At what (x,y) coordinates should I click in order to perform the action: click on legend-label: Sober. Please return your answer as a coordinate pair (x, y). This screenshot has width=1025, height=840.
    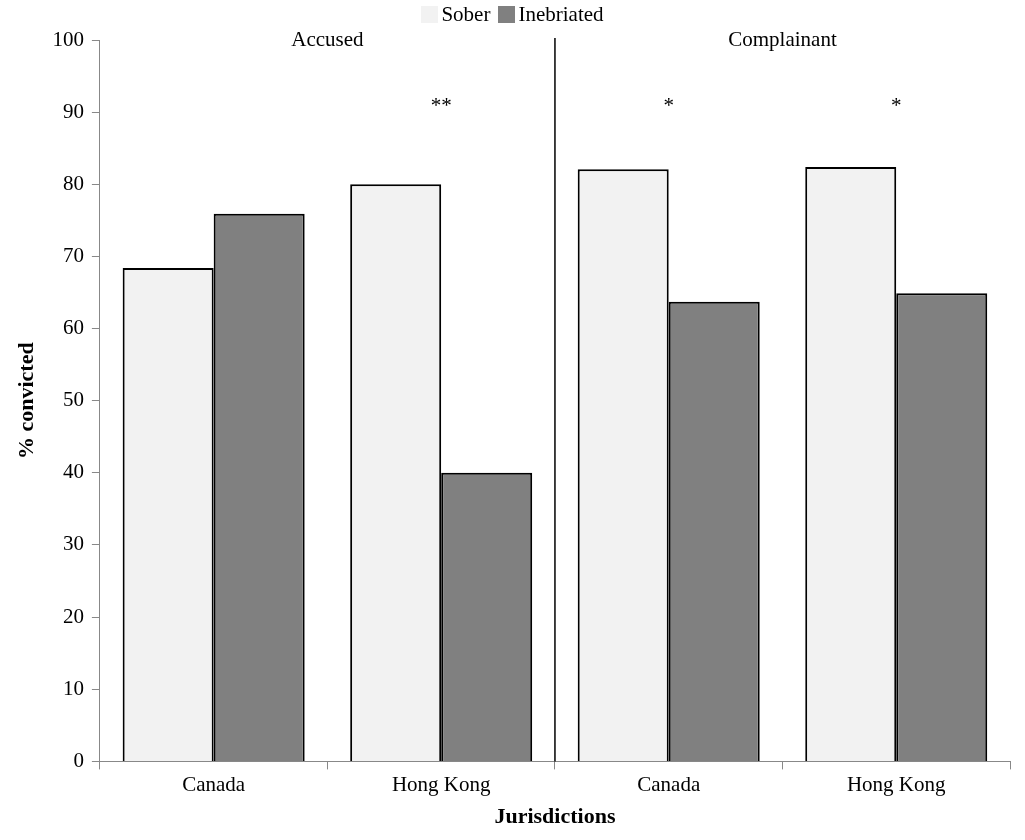
    Looking at the image, I should click on (466, 14).